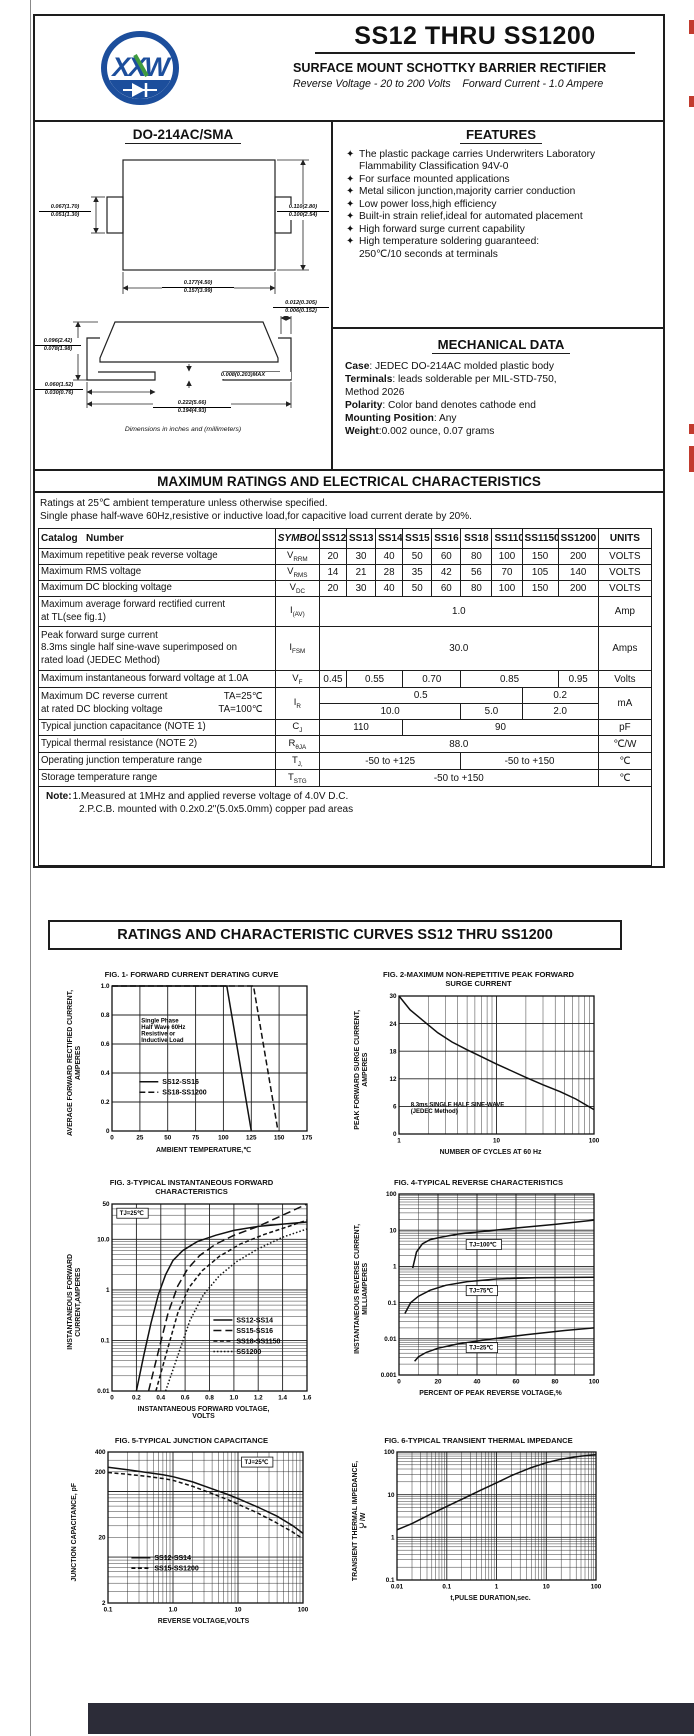  I want to click on value-cell: 40, so click(389, 556).